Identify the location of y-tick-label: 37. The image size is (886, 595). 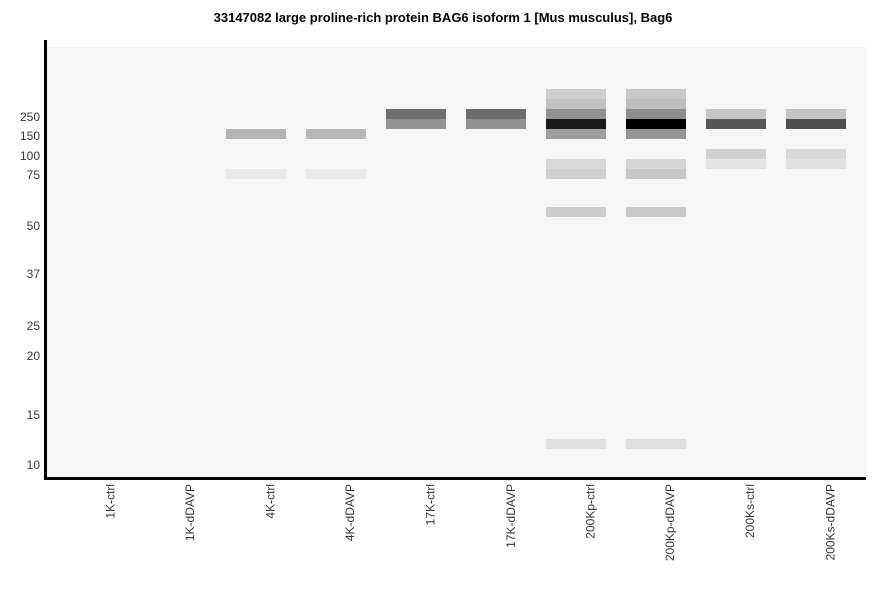
(33, 274).